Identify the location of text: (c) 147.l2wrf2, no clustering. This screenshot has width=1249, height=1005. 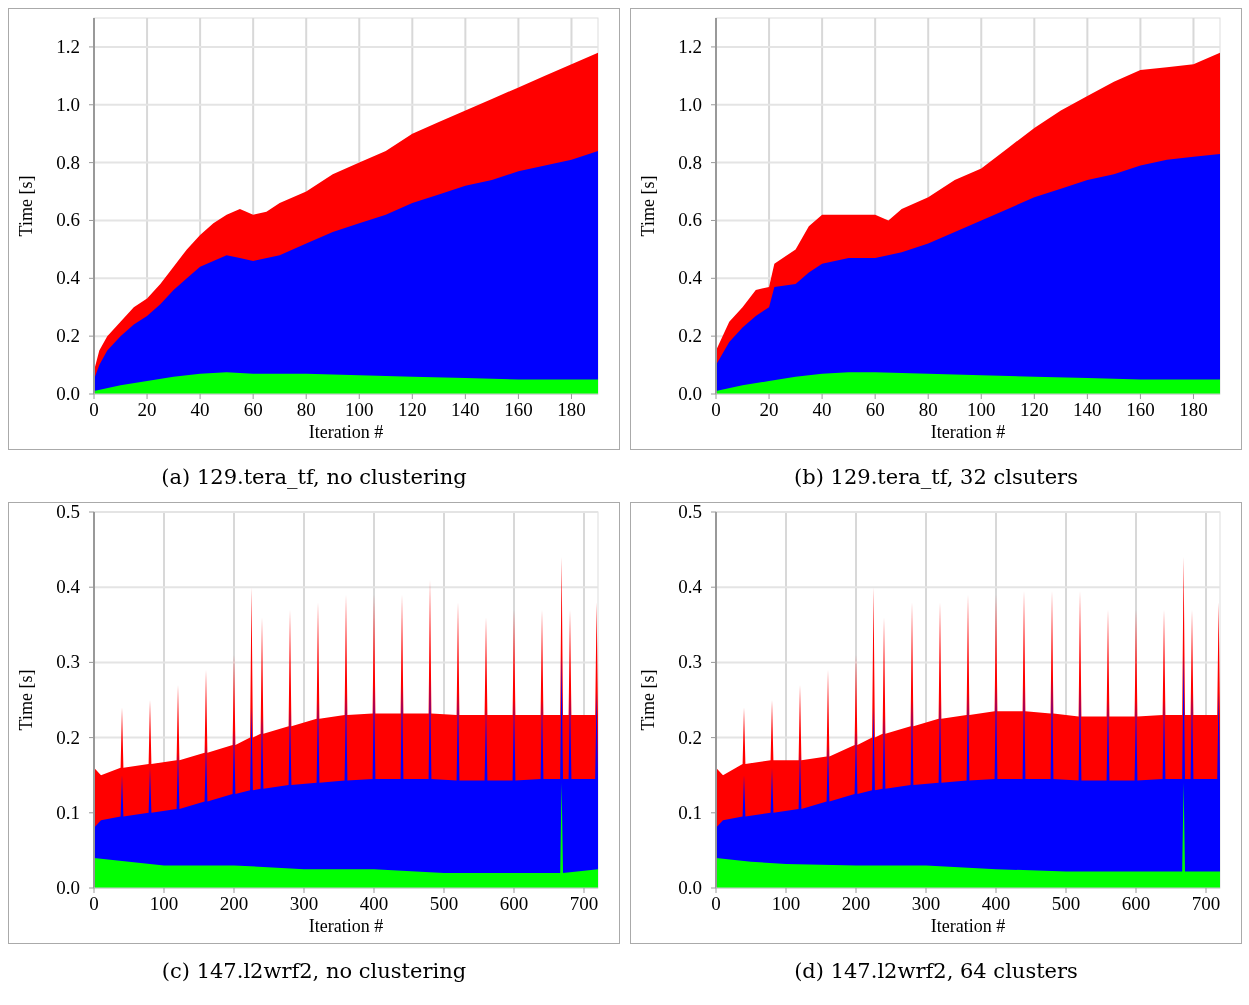
(314, 971).